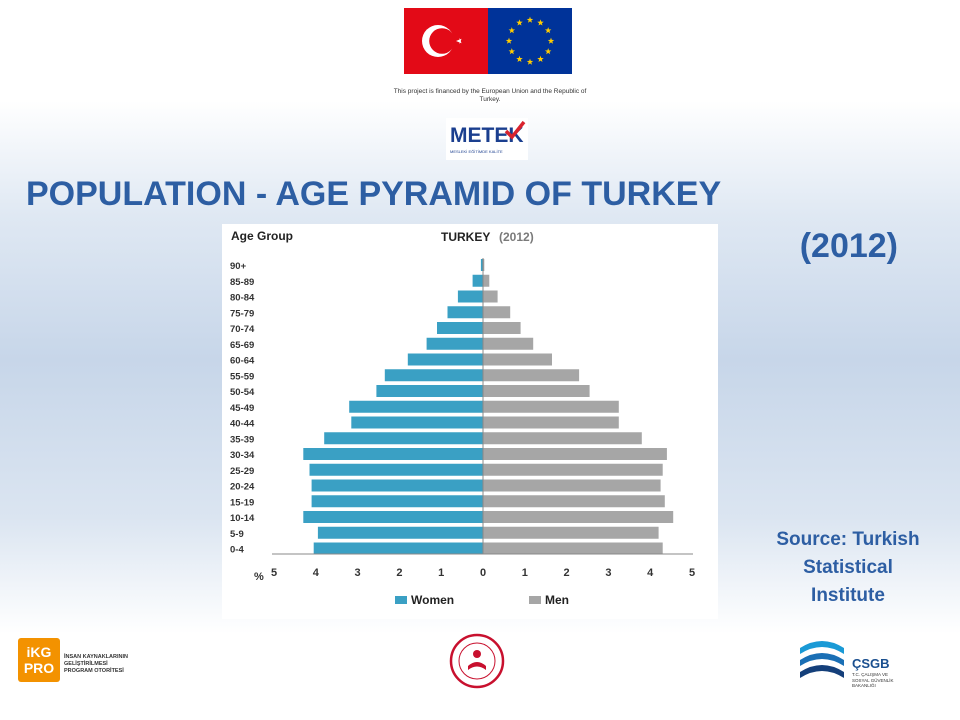  I want to click on eu-stars-icon, so click(530, 40).